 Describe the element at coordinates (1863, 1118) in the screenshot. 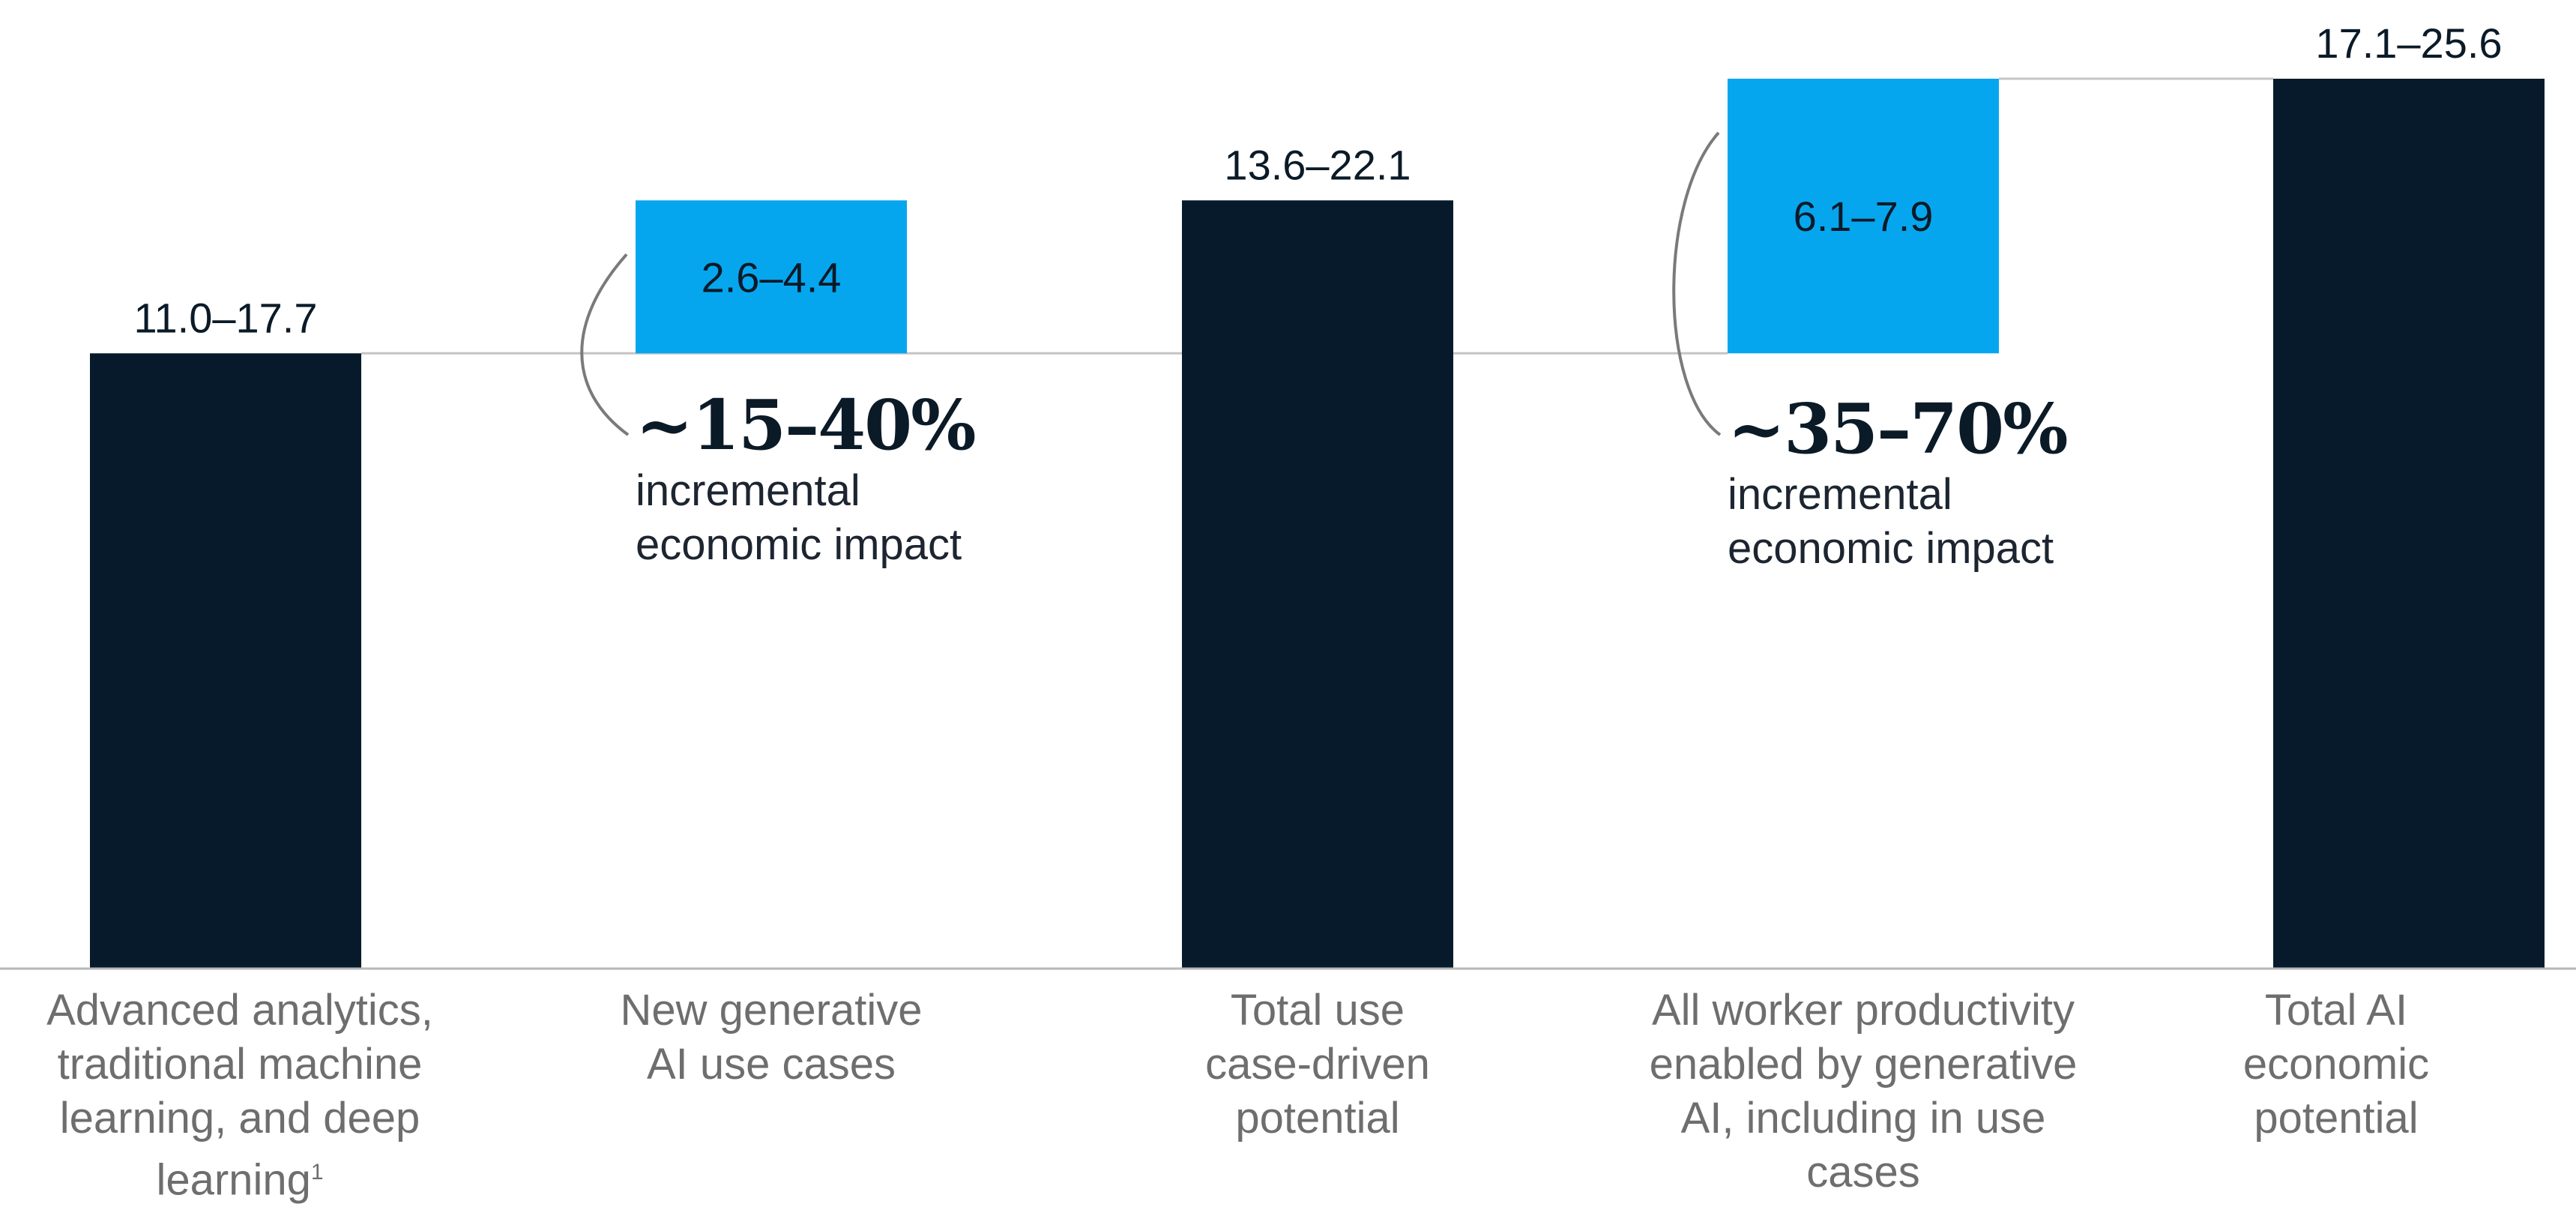

I see `category-label-line: AI, including in use` at that location.